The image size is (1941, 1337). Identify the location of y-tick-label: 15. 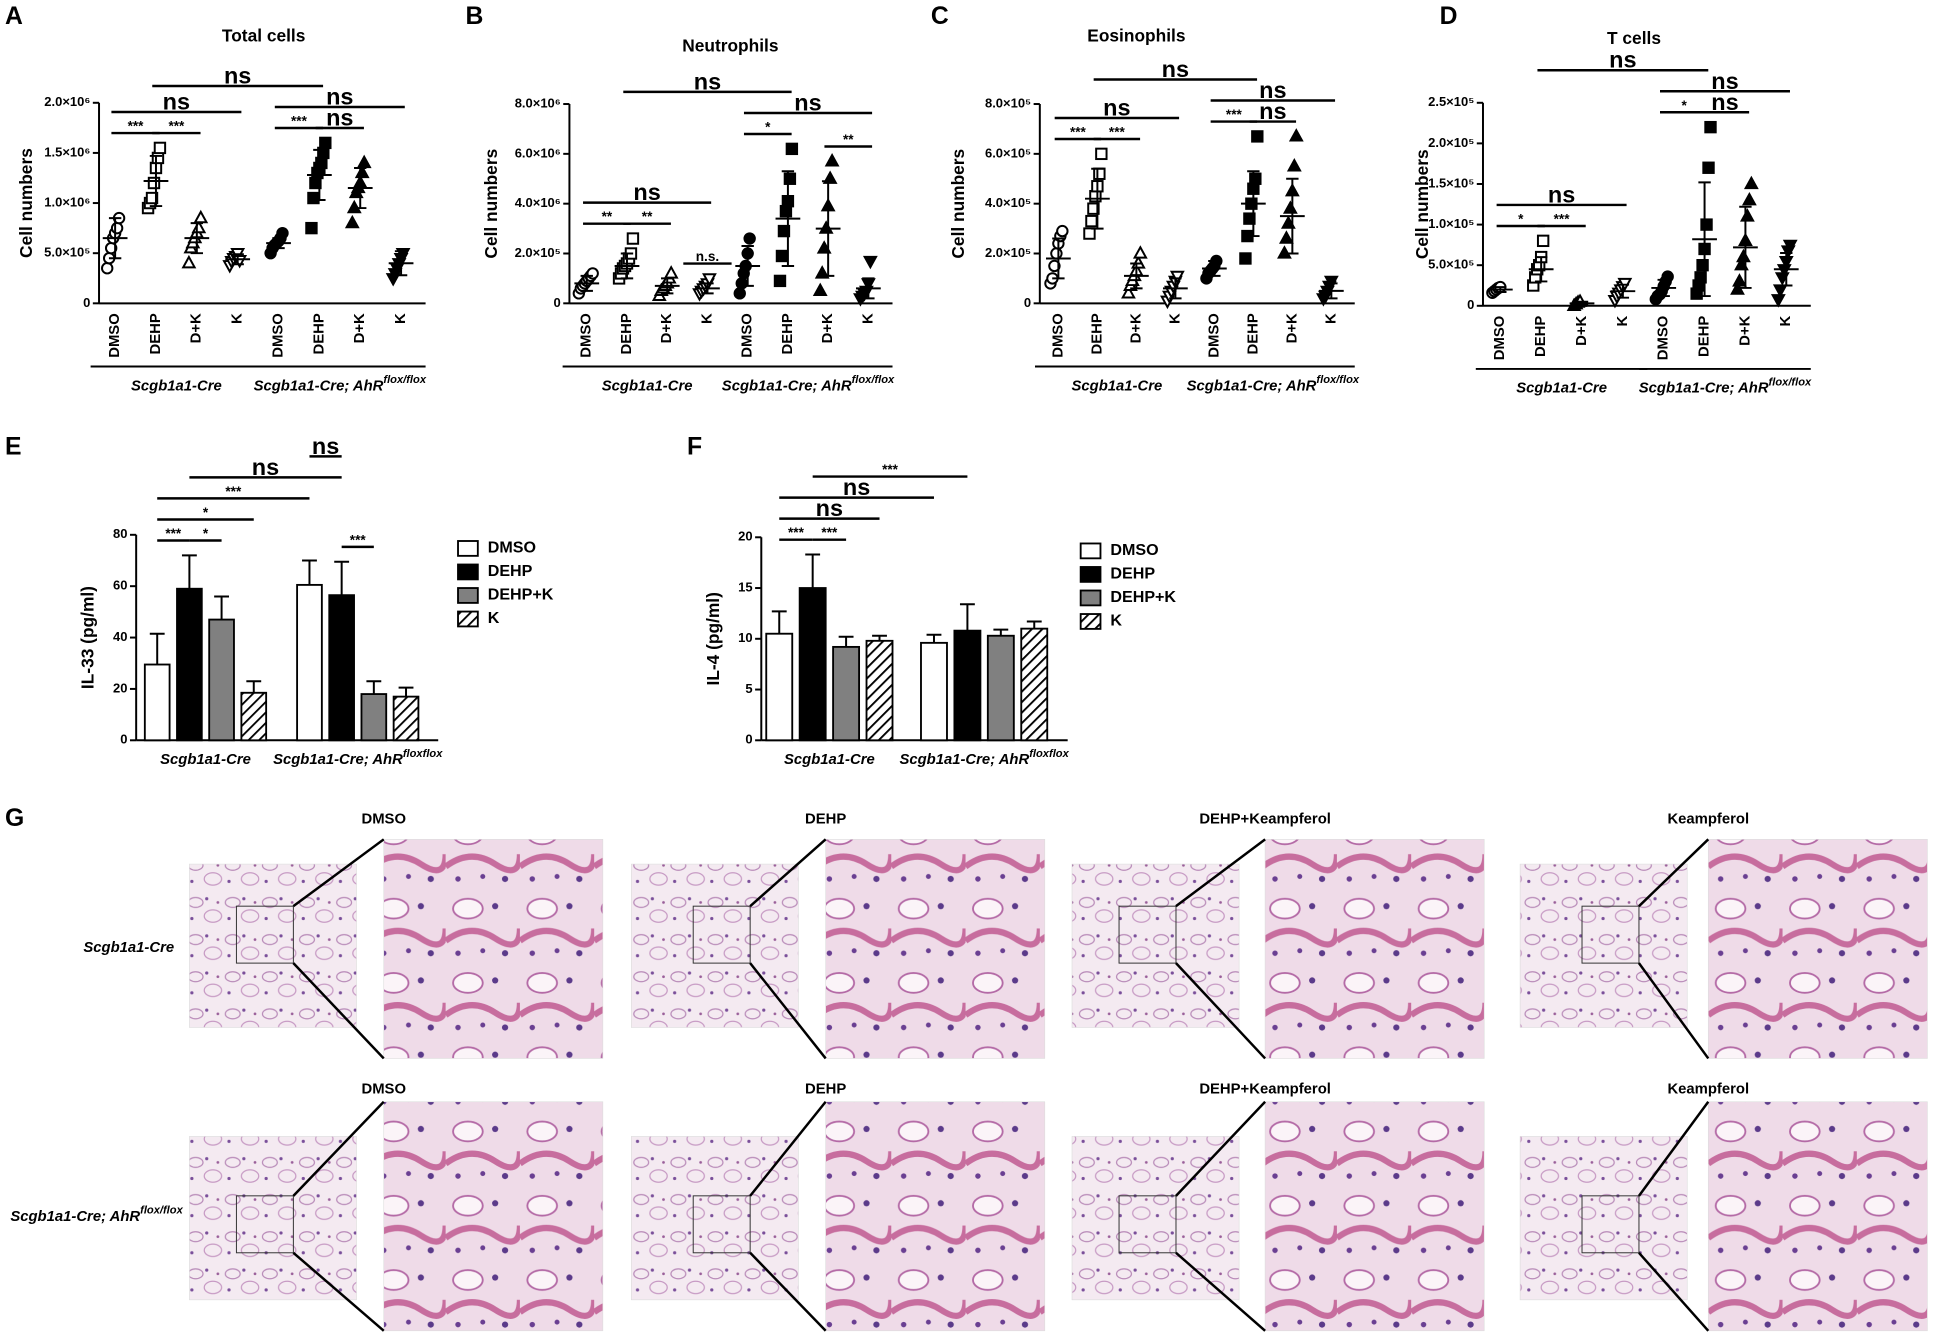
(745, 586).